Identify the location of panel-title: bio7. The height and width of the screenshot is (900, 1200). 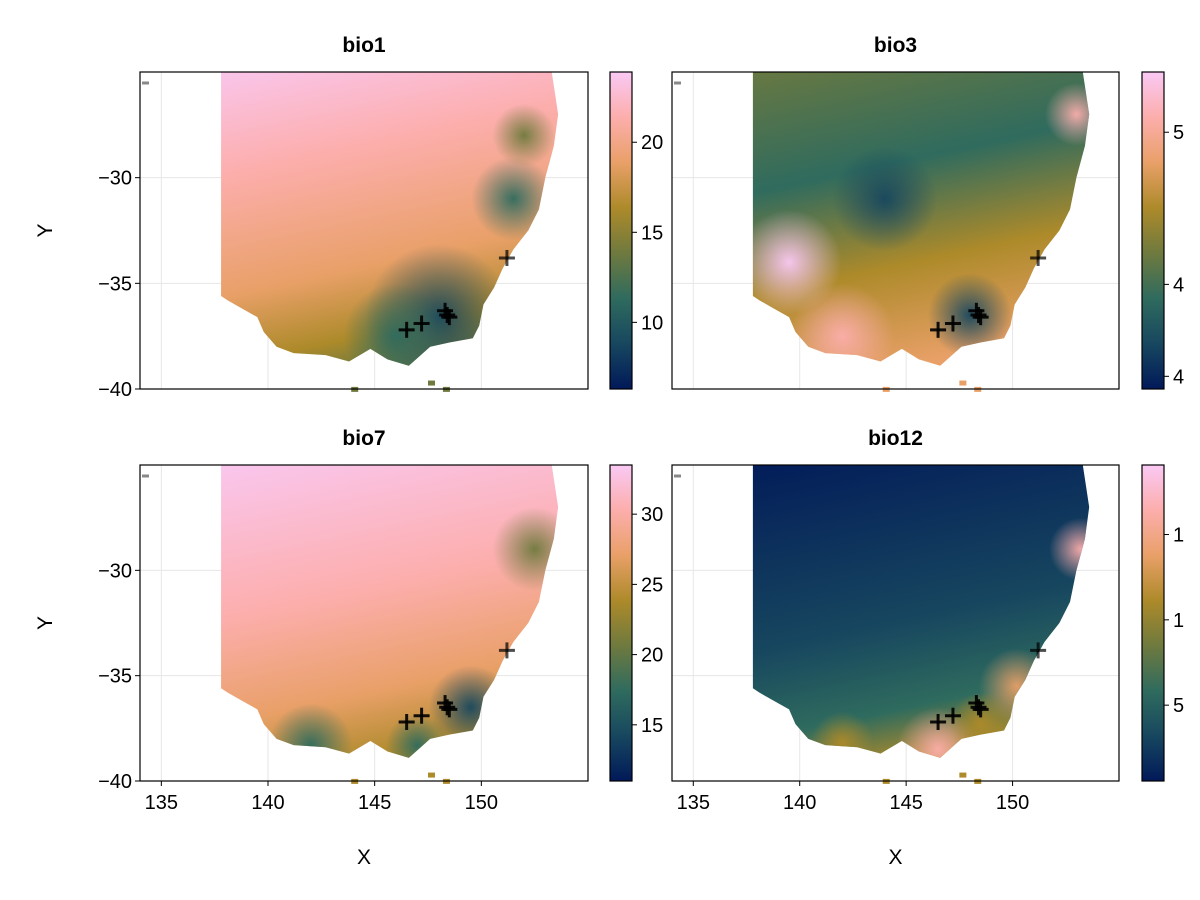
(363, 438).